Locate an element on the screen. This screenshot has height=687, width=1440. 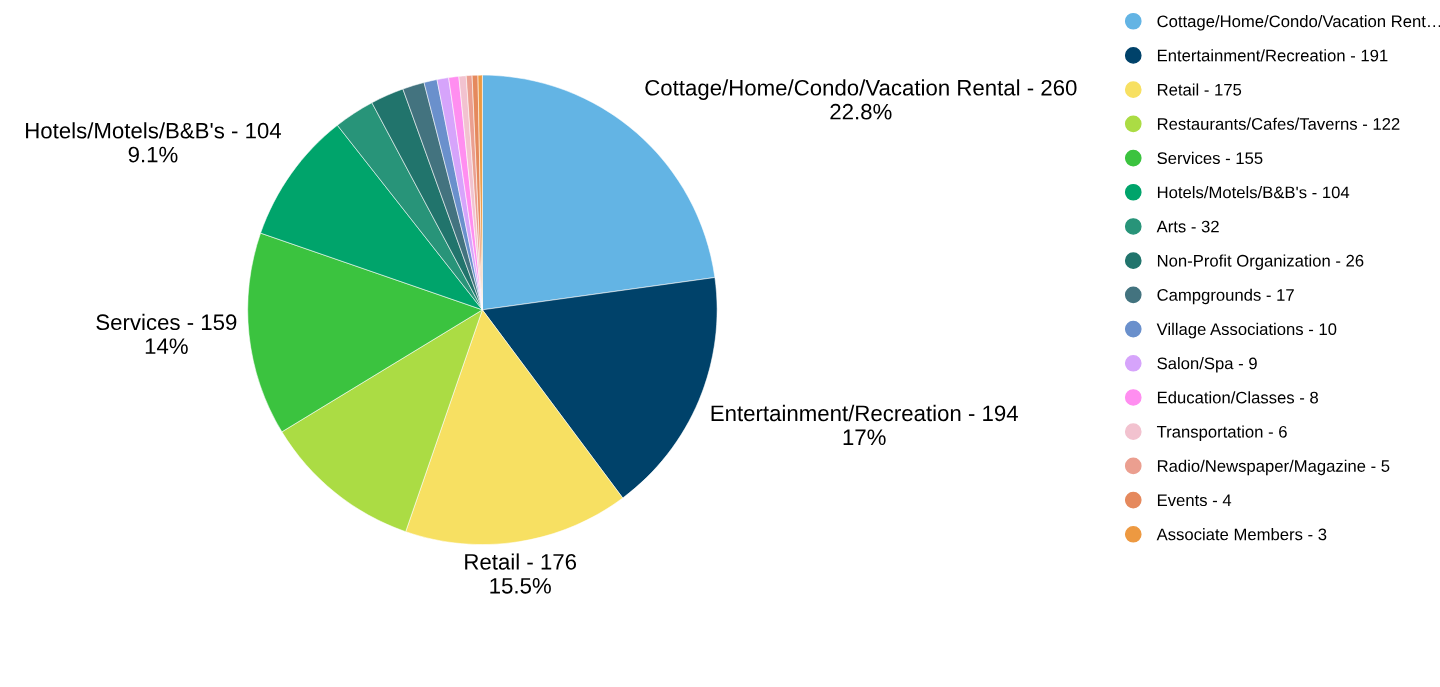
legend-label: Non-Profit Organization - 26 is located at coordinates (1260, 262).